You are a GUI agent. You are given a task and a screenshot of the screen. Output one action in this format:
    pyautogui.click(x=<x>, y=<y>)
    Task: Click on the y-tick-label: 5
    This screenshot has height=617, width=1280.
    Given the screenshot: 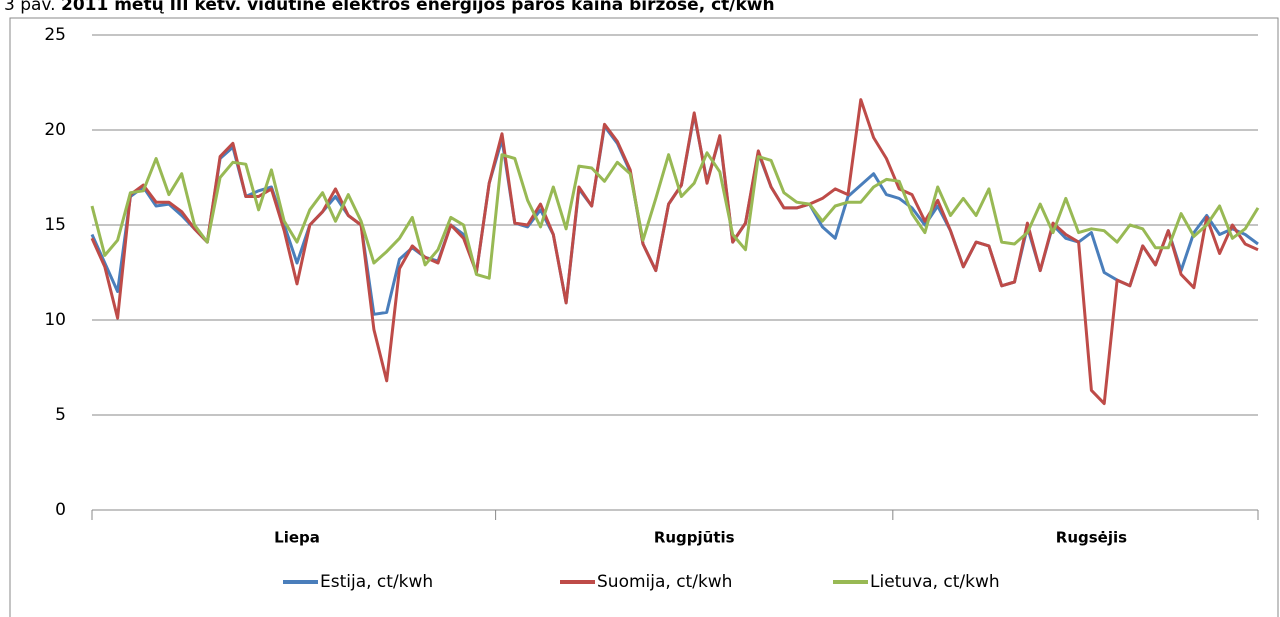 What is the action you would take?
    pyautogui.click(x=60, y=415)
    